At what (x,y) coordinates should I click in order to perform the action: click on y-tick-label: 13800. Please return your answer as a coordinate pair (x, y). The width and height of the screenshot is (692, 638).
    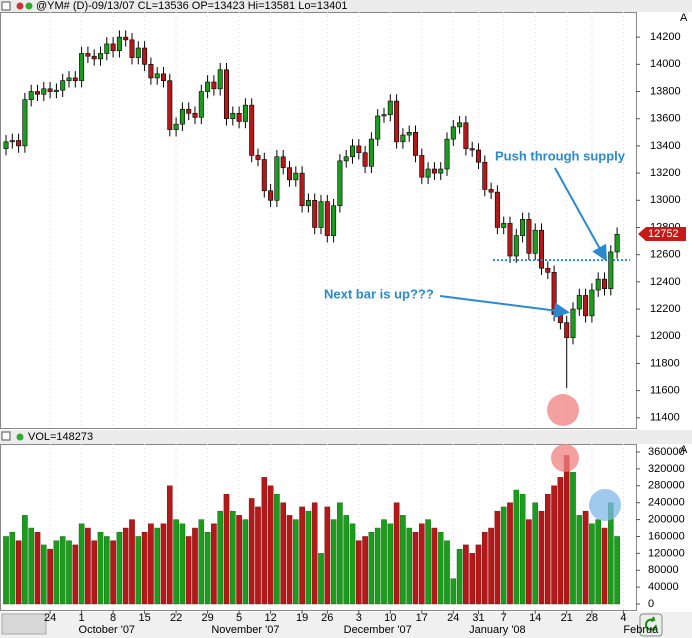
    Looking at the image, I should click on (665, 91).